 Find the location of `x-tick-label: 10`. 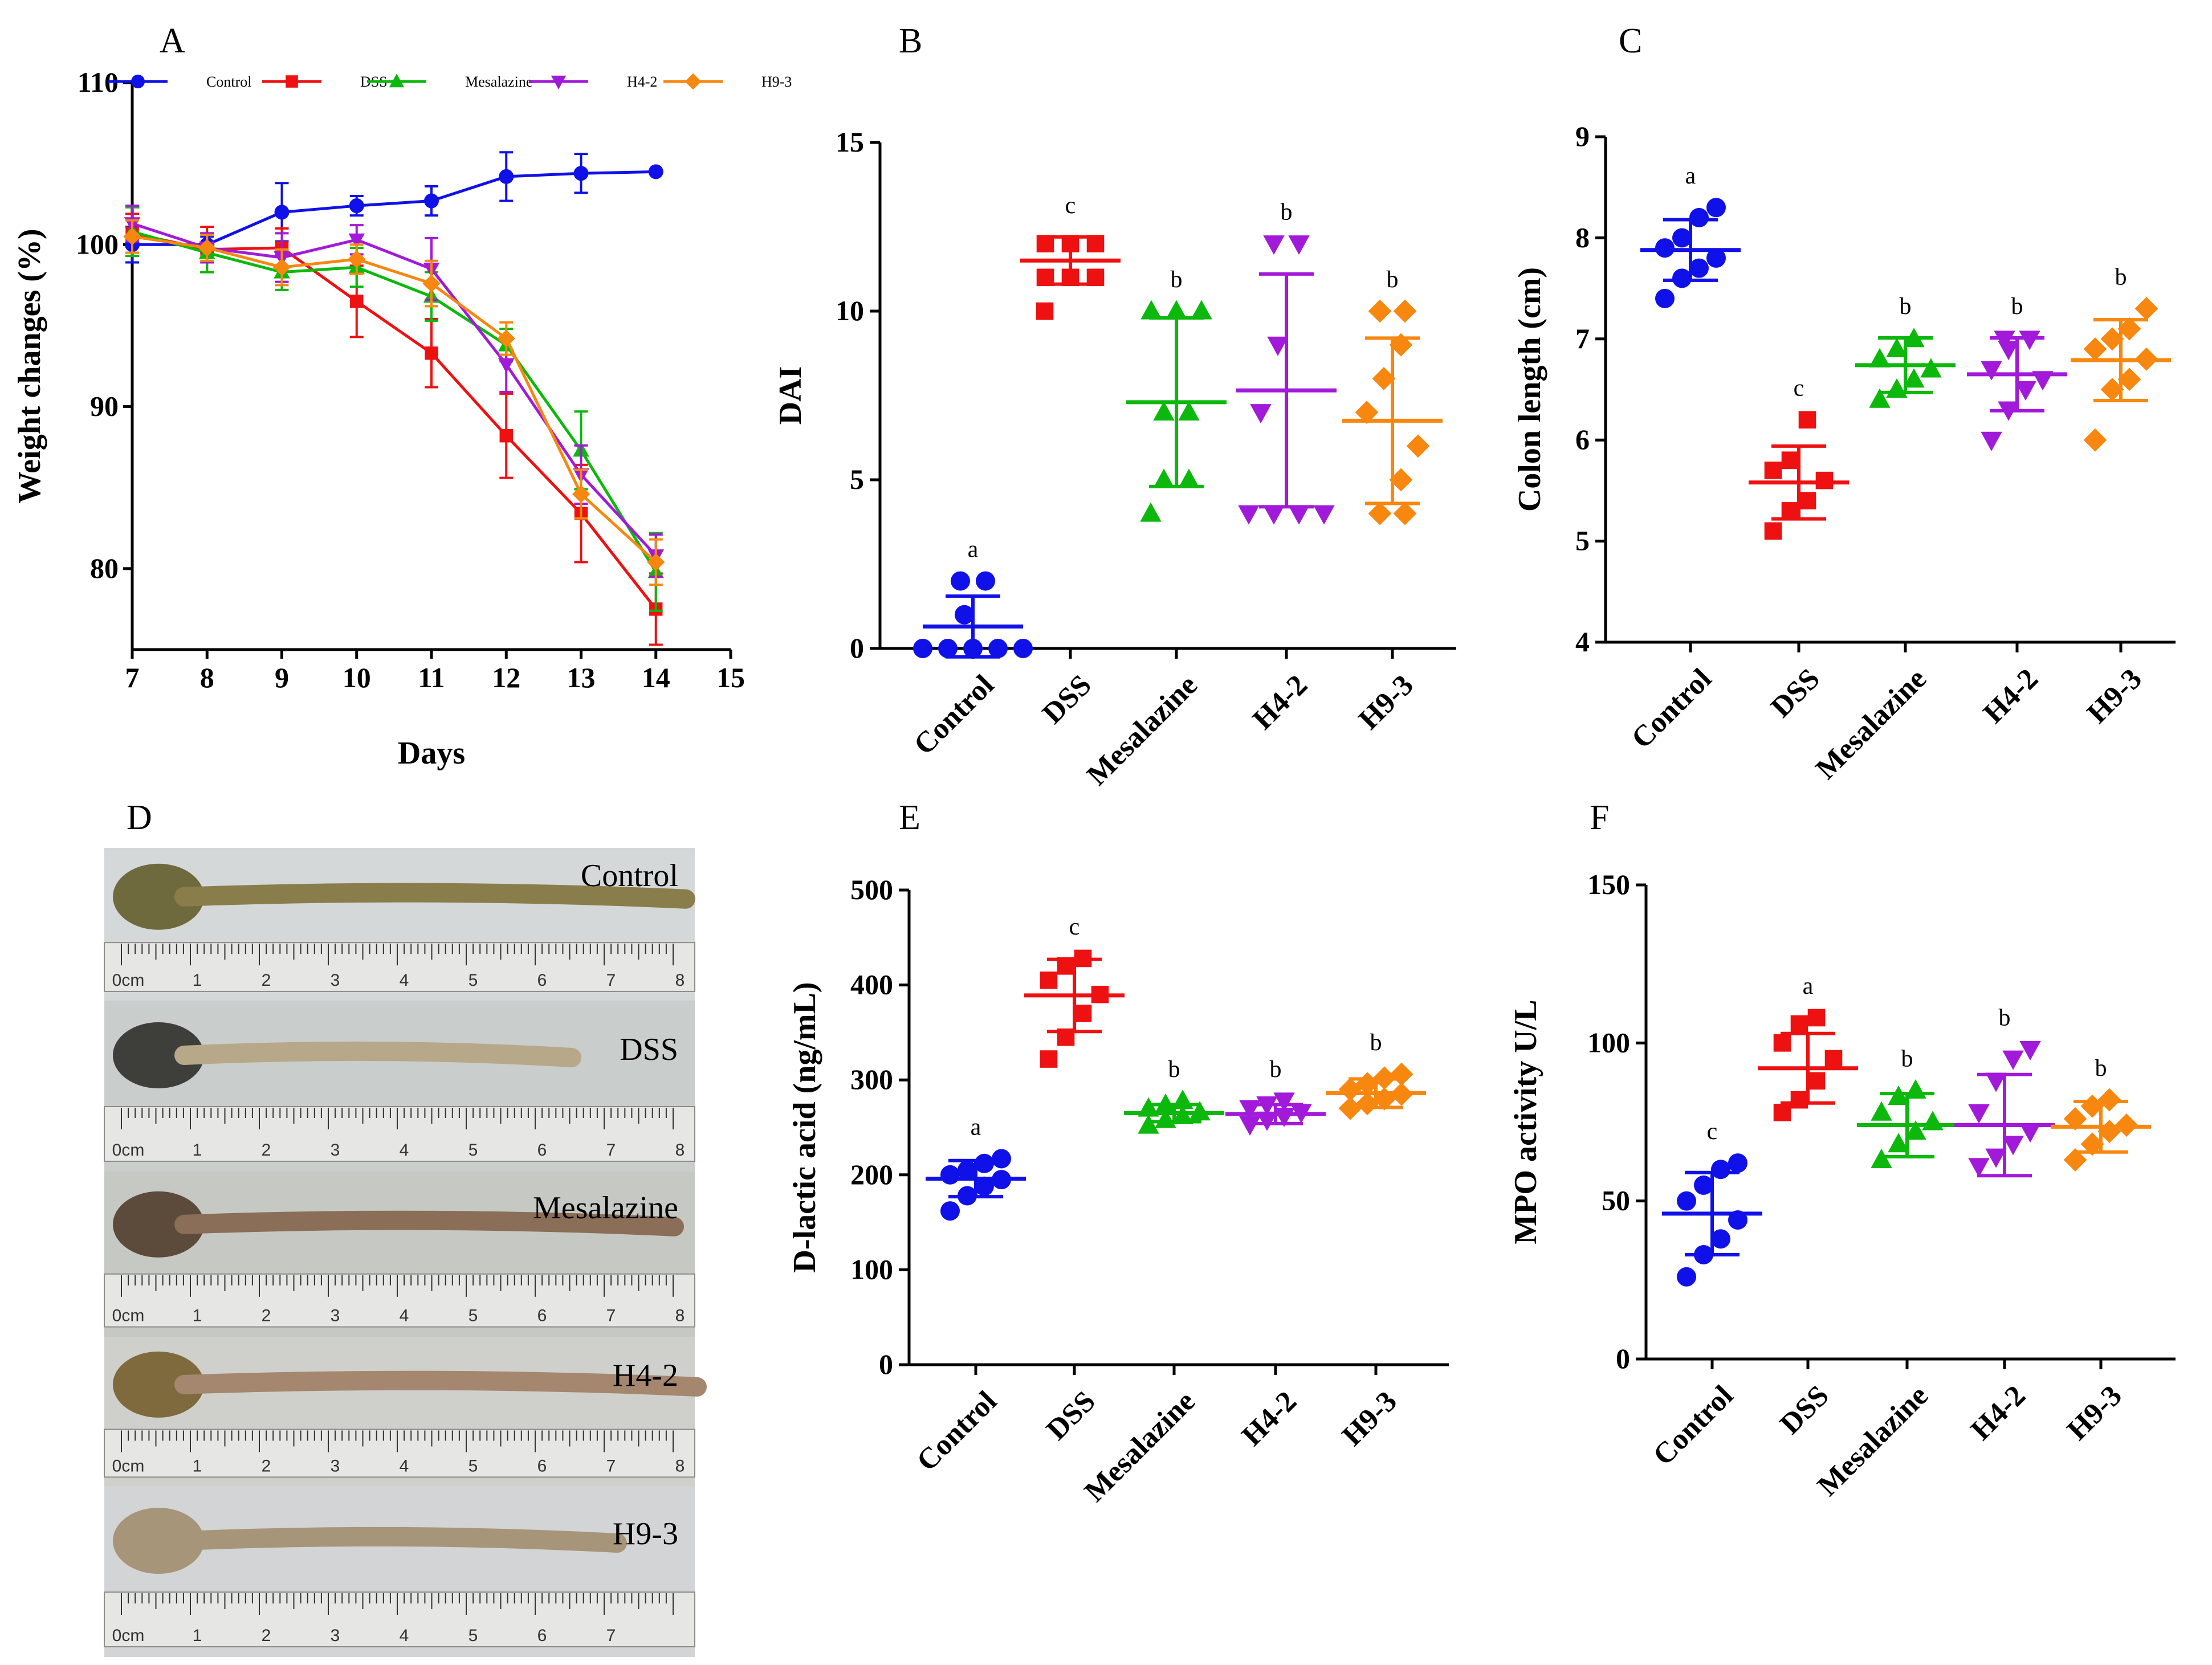

x-tick-label: 10 is located at coordinates (357, 678).